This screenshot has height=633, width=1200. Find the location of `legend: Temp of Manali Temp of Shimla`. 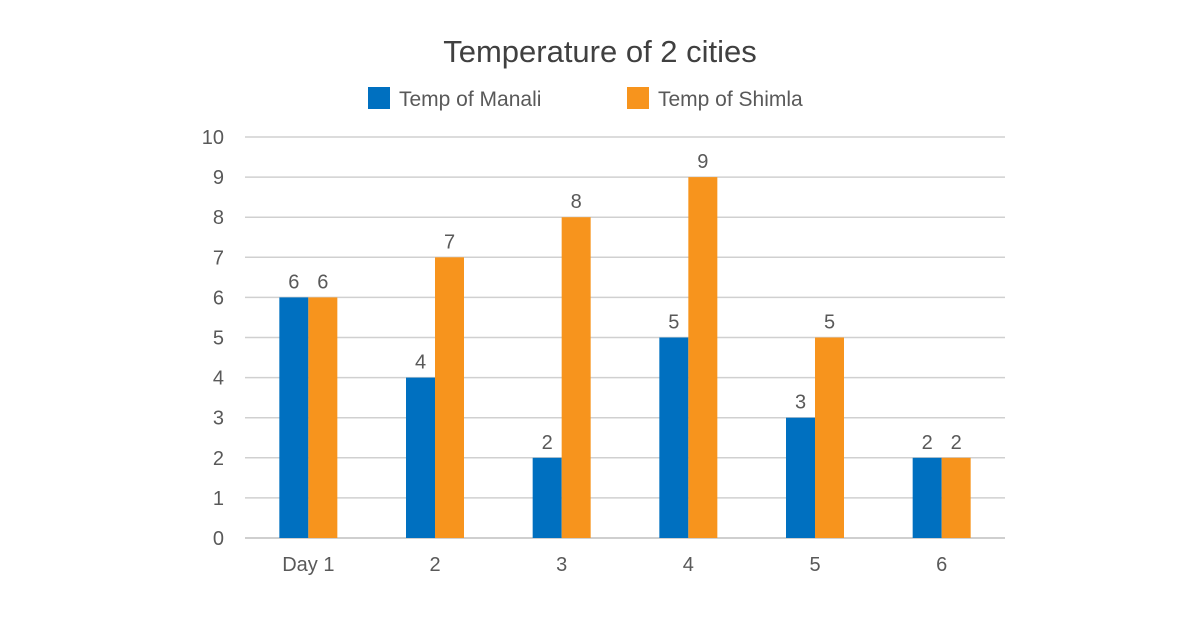

legend: Temp of Manali Temp of Shimla is located at coordinates (585, 99).